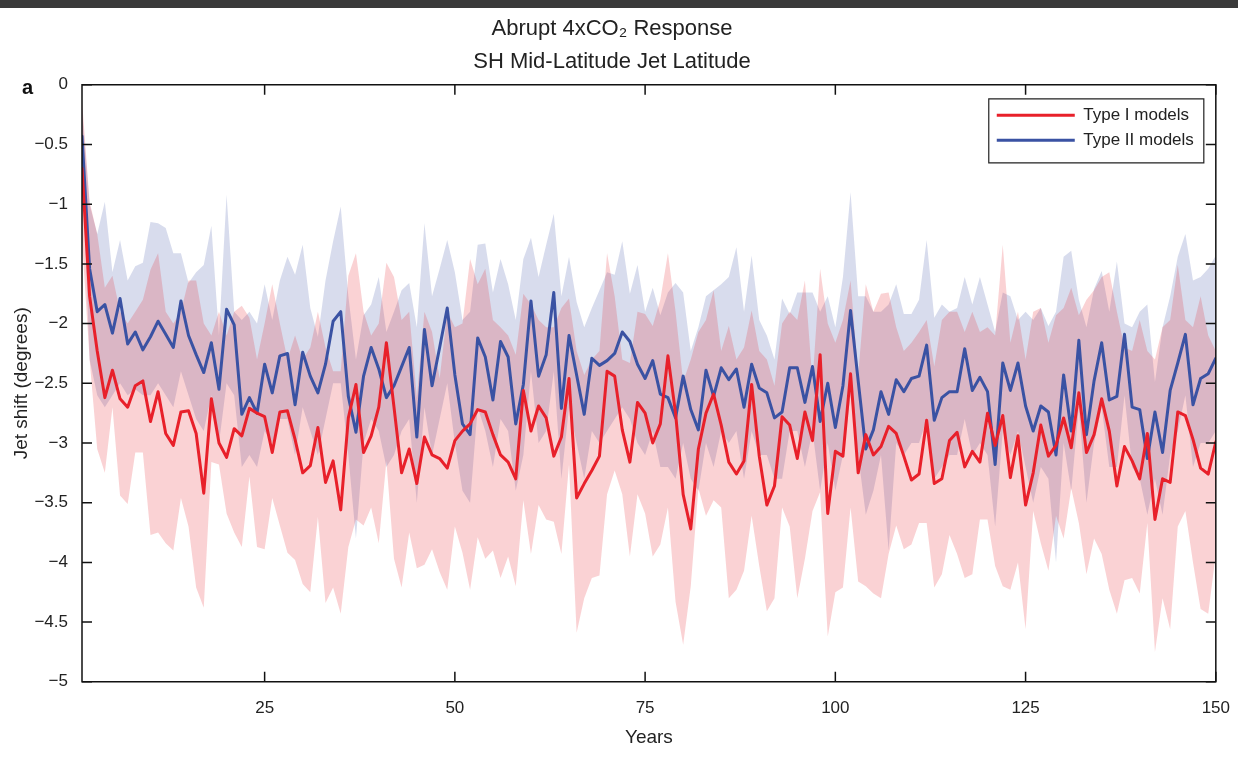 The height and width of the screenshot is (763, 1238). I want to click on y-tick-label: −0.5, so click(51, 144).